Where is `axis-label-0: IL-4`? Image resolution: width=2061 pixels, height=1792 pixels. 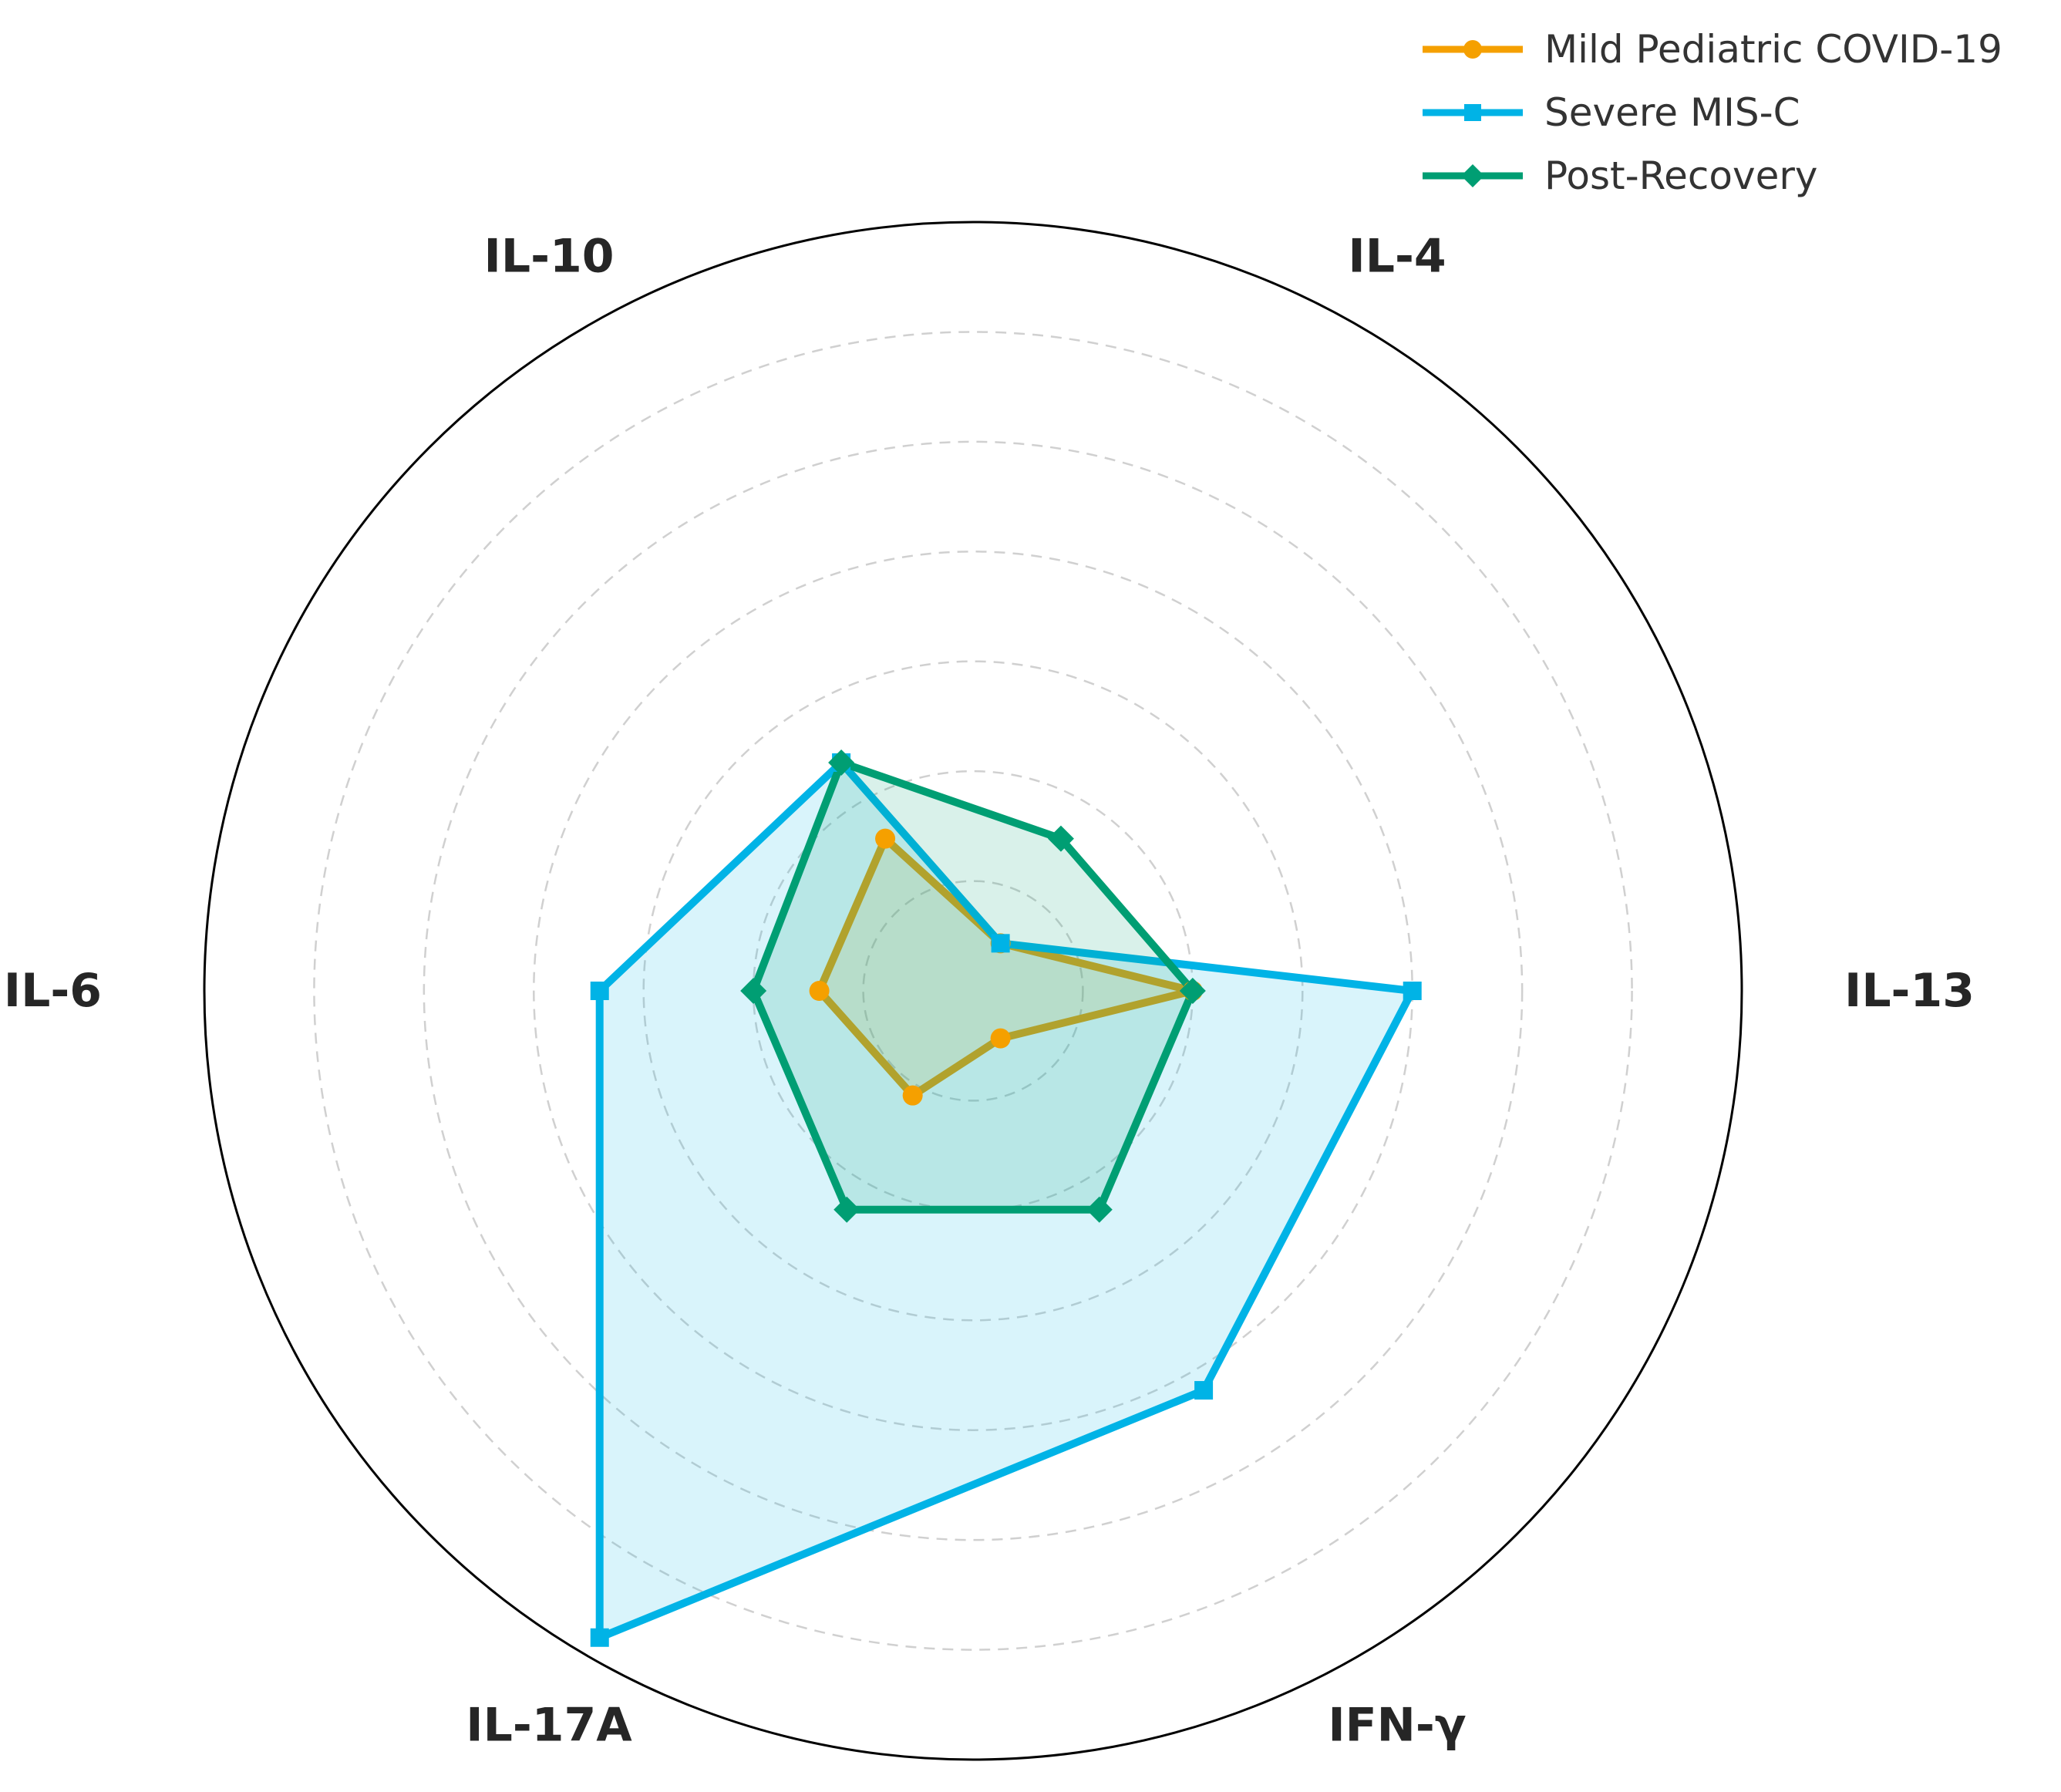 axis-label-0: IL-4 is located at coordinates (1397, 256).